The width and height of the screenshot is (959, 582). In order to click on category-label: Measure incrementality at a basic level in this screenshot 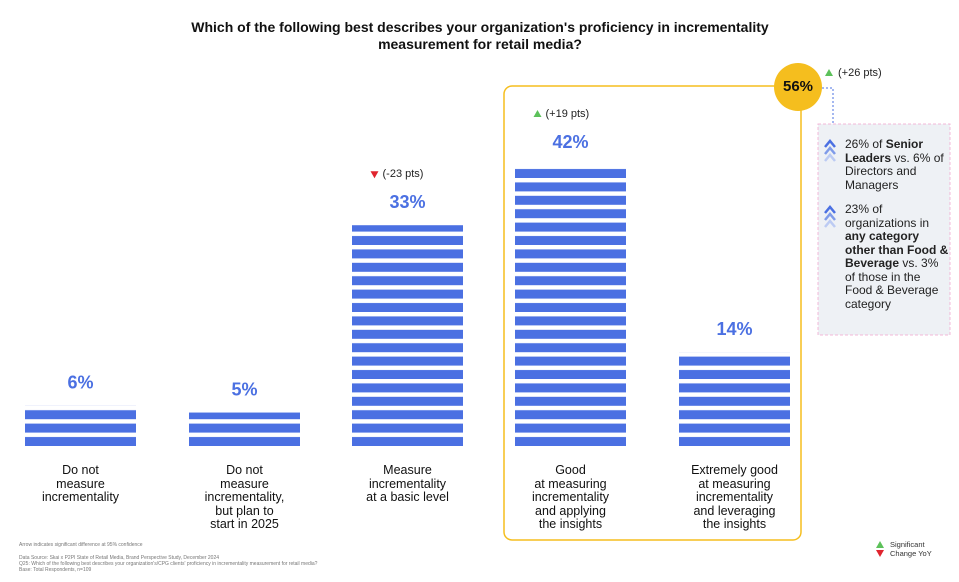, I will do `click(407, 483)`.